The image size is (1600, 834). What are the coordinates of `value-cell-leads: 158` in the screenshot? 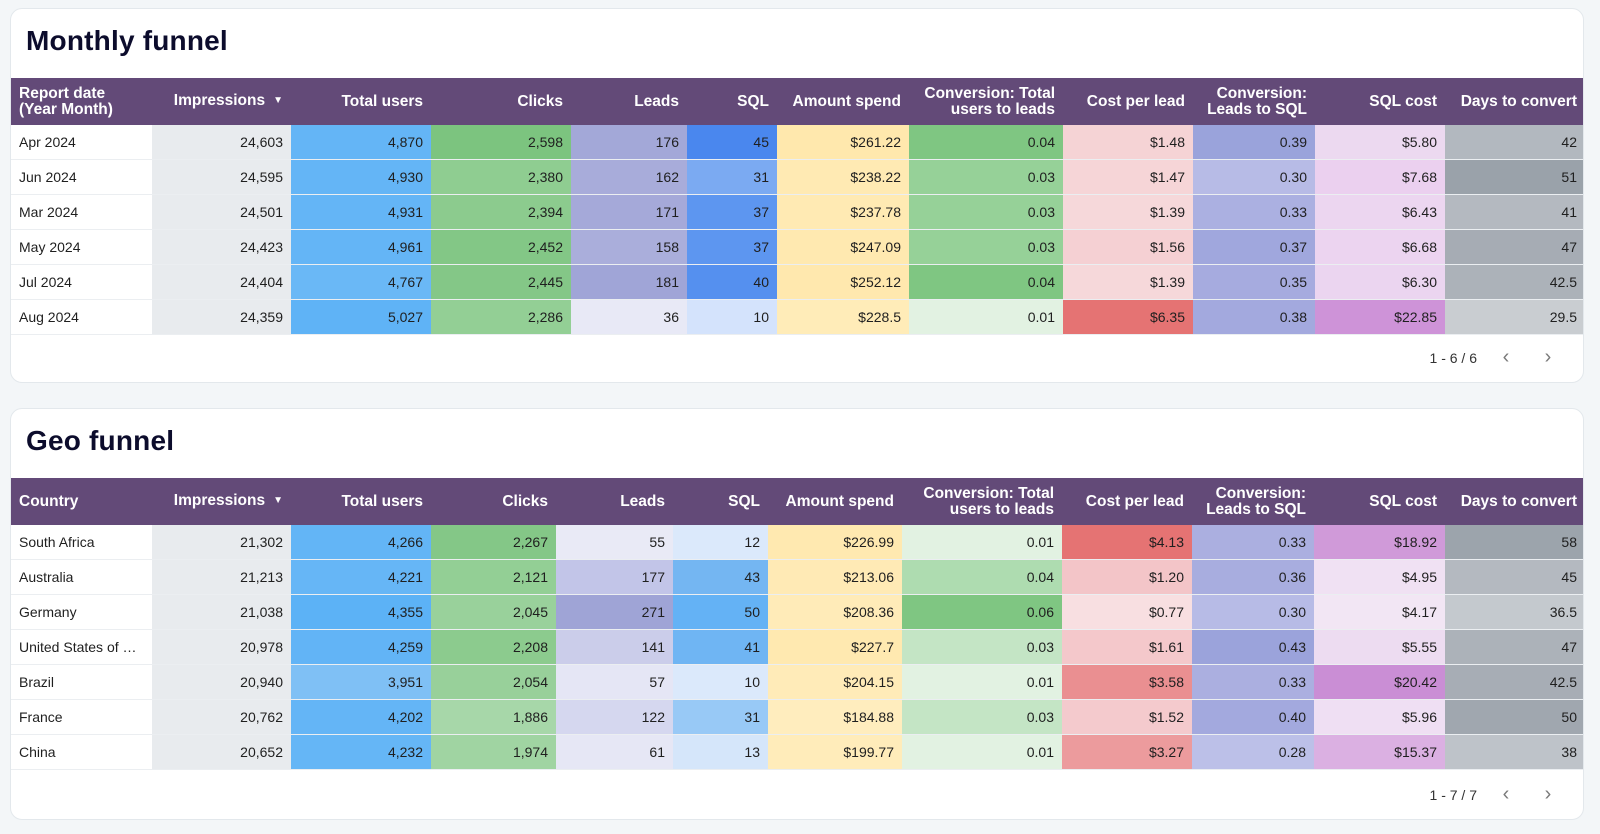 It's located at (629, 247).